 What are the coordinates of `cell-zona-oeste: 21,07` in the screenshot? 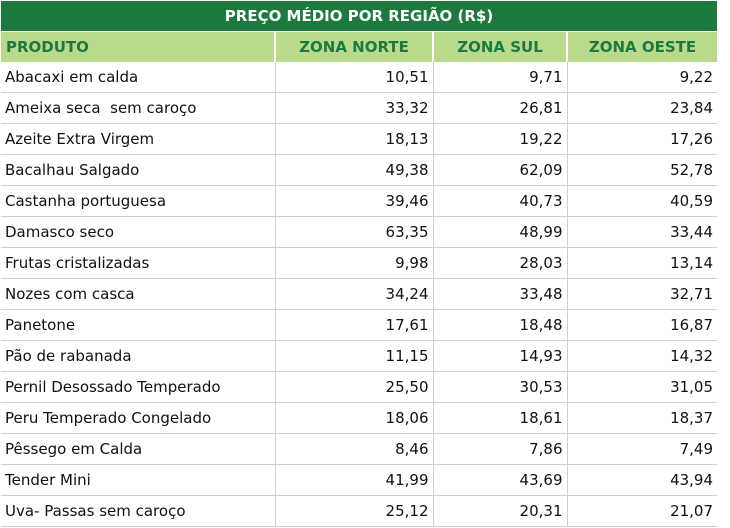 It's located at (642, 511).